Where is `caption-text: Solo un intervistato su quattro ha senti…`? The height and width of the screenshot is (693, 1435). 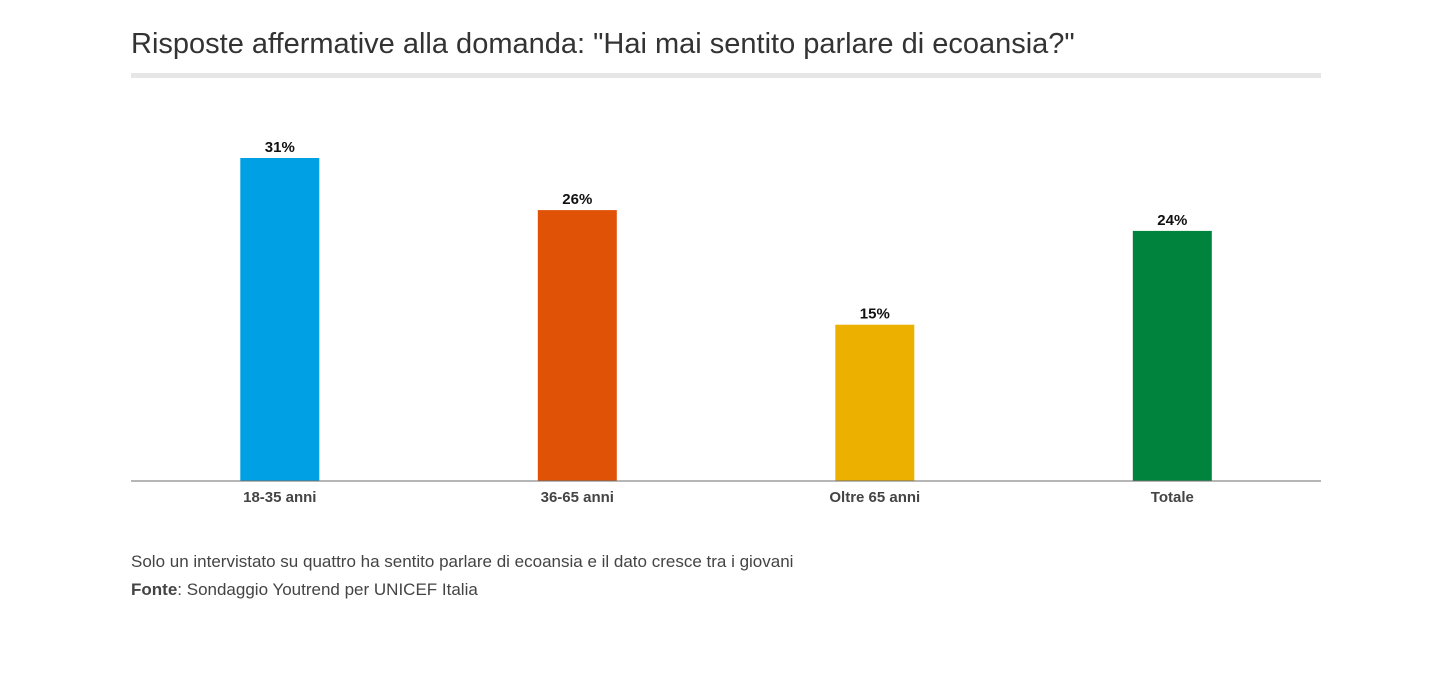
caption-text: Solo un intervistato su quattro ha senti… is located at coordinates (462, 561).